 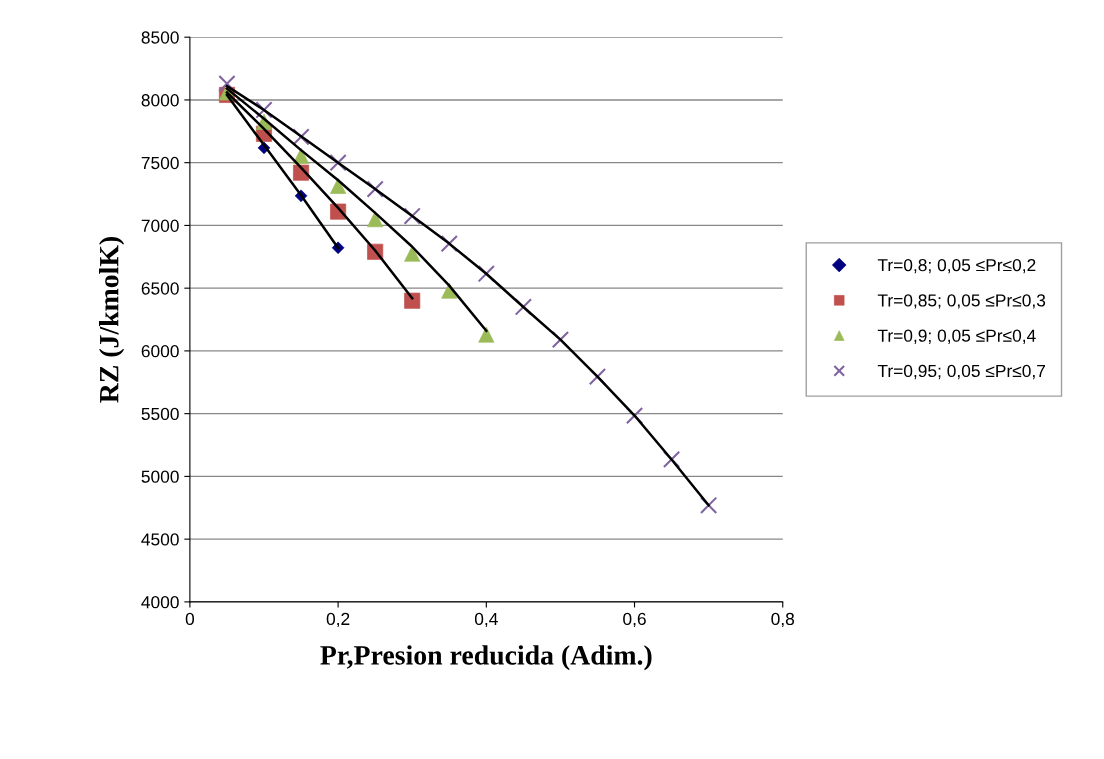 What do you see at coordinates (956, 266) in the screenshot?
I see `legend-label: Tr=0,8; 0,05 ≤Pr≤0,2` at bounding box center [956, 266].